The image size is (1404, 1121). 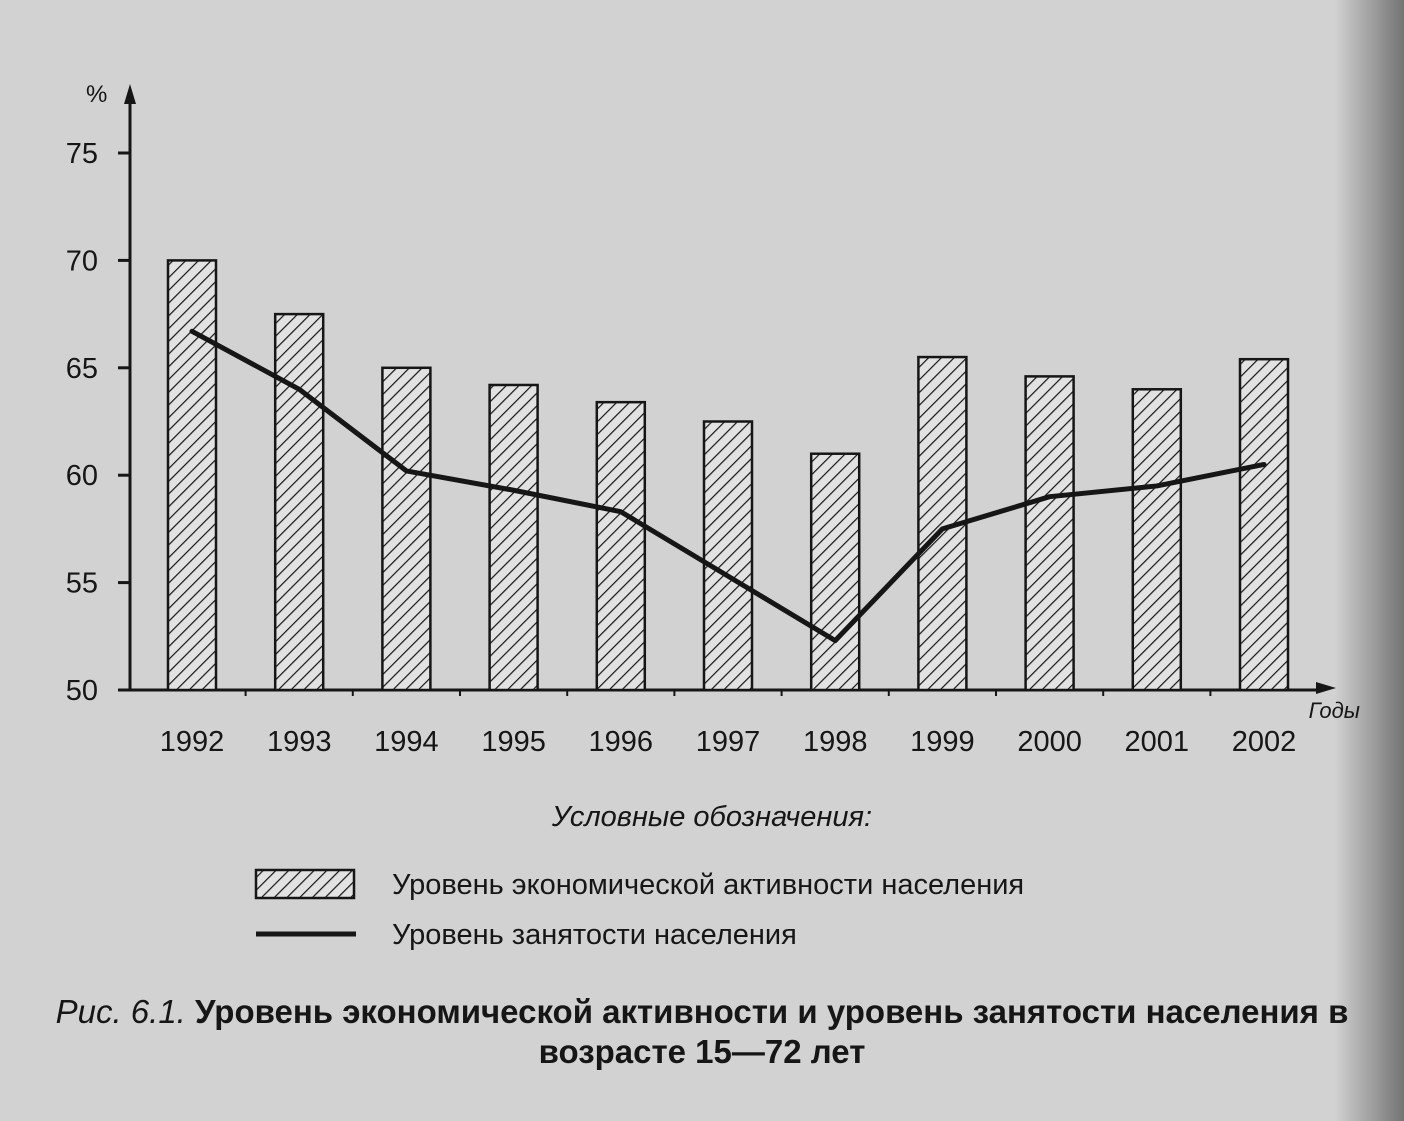 I want to click on x-tick-label: 1997, so click(x=728, y=742).